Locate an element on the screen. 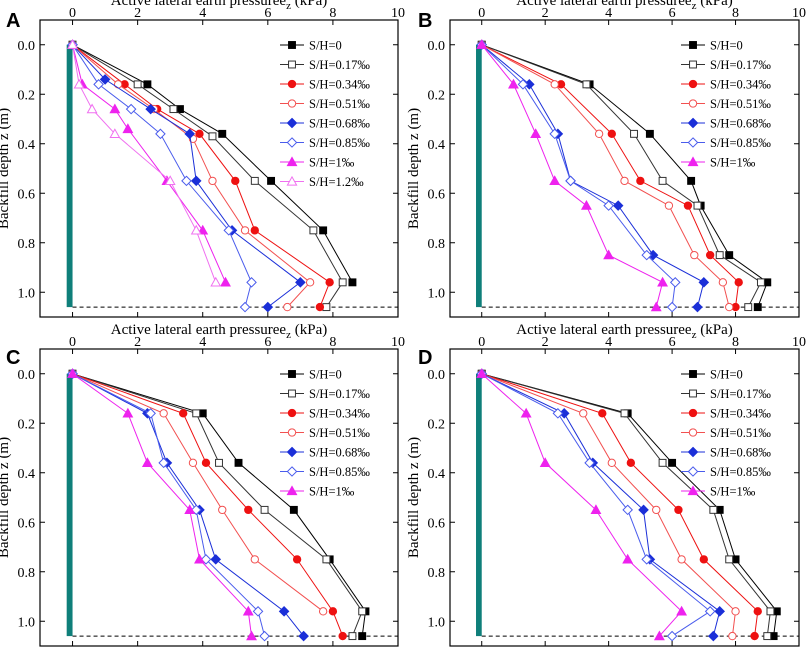  legend-item: S/H=0.85‰ is located at coordinates (726, 472).